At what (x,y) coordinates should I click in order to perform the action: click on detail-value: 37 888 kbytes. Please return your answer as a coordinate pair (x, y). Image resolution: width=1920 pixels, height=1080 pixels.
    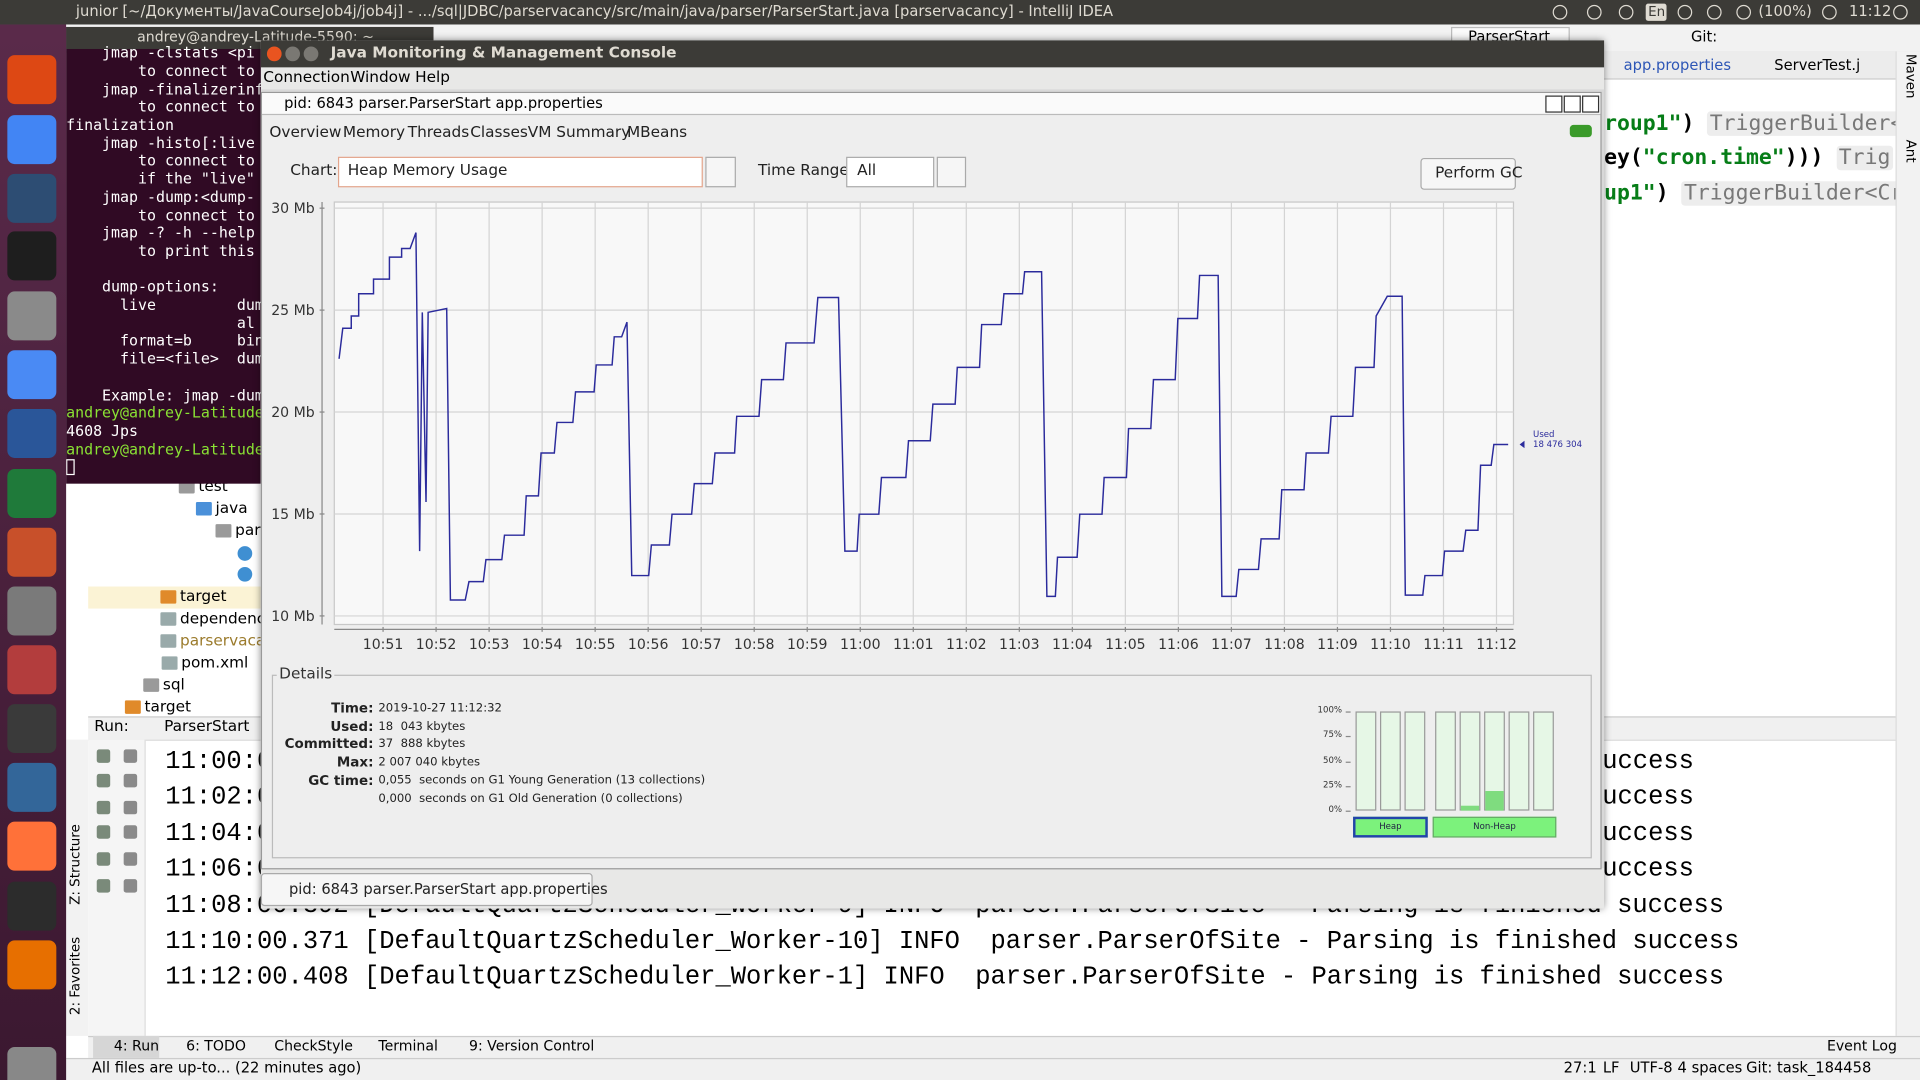
    Looking at the image, I should click on (422, 743).